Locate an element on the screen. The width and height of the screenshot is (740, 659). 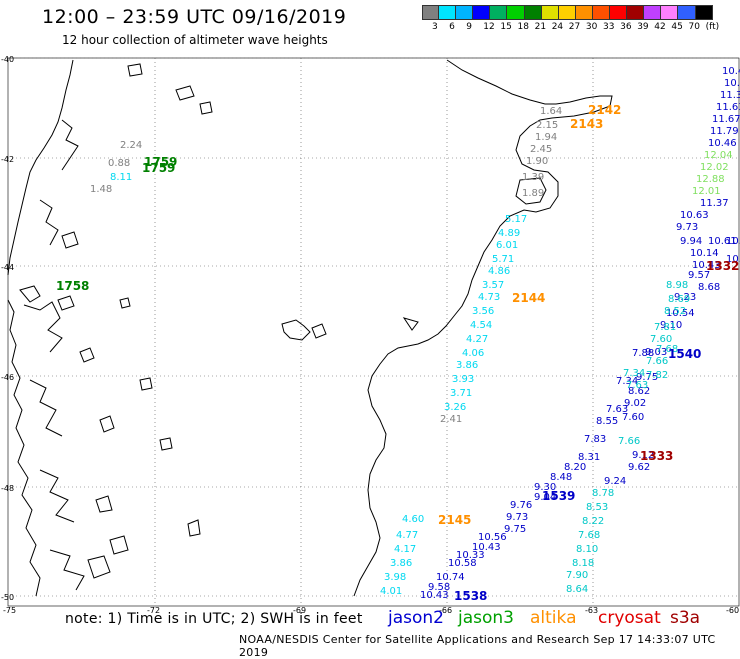
wave-height-value: 8.20 is located at coordinates (575, 467).